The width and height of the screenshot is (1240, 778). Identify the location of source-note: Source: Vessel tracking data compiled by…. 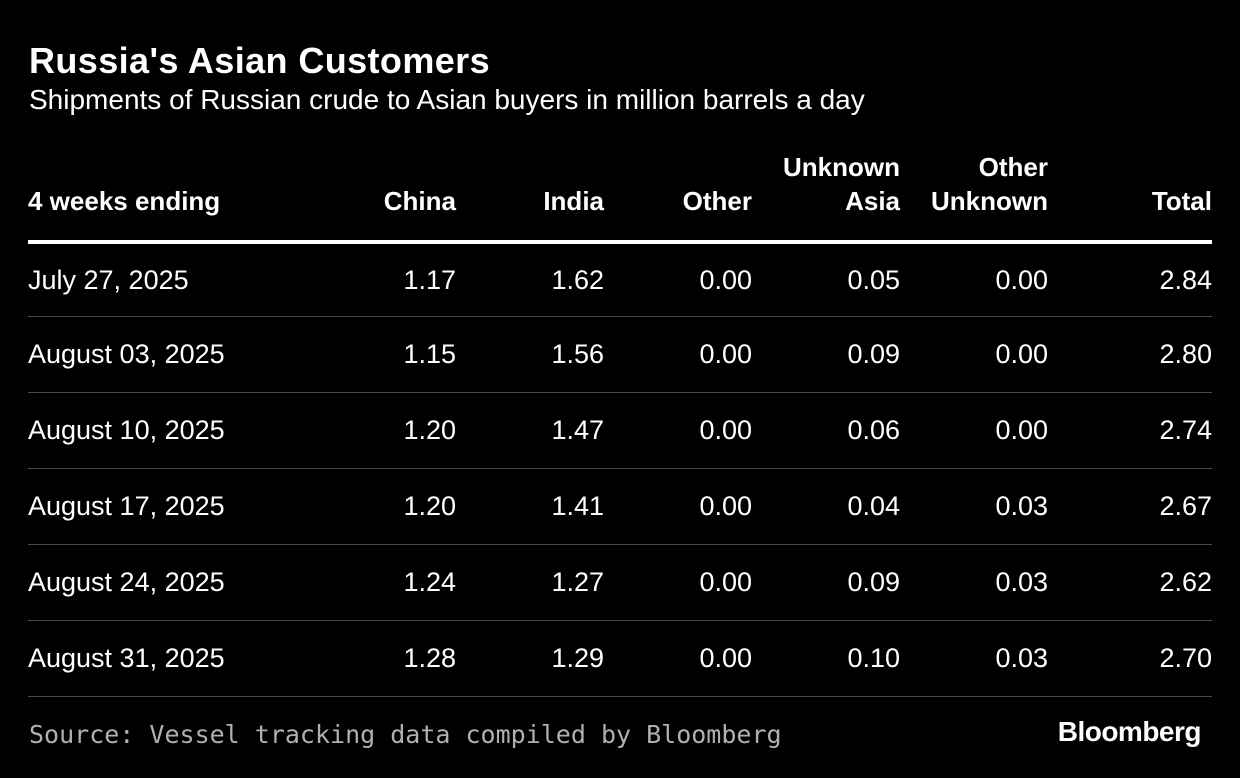
(405, 734).